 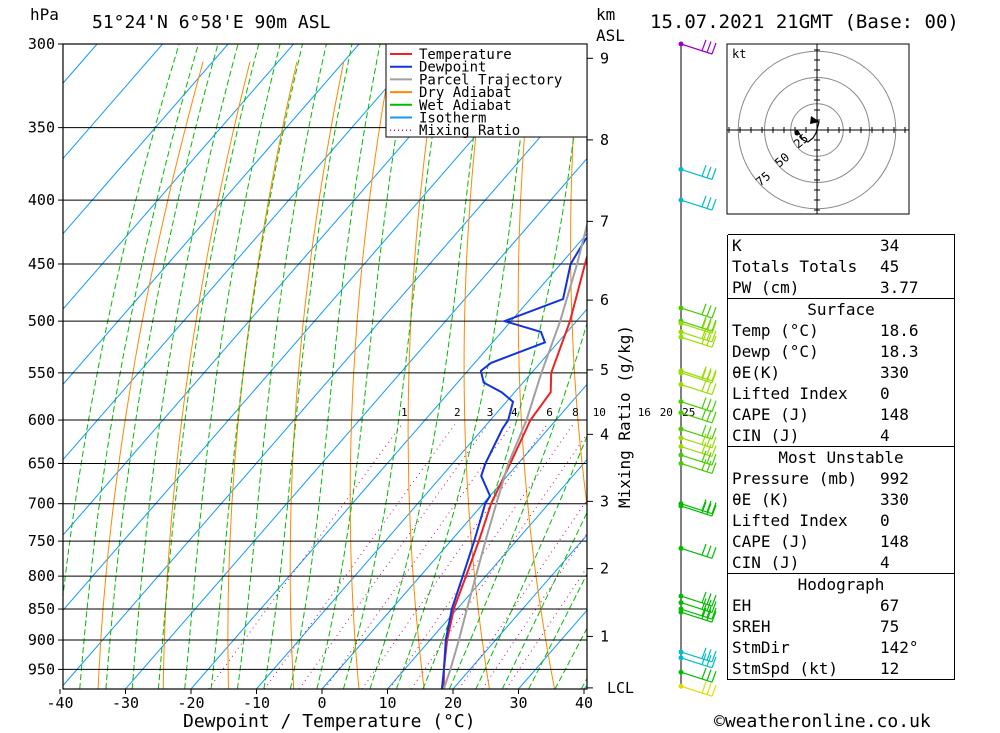 What do you see at coordinates (801, 414) in the screenshot?
I see `surface-cape-label: CAPE (J)` at bounding box center [801, 414].